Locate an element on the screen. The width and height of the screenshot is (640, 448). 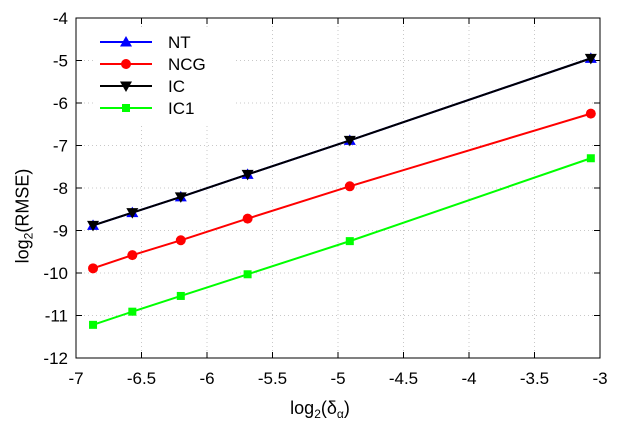
x-tick-label: -6 is located at coordinates (206, 378).